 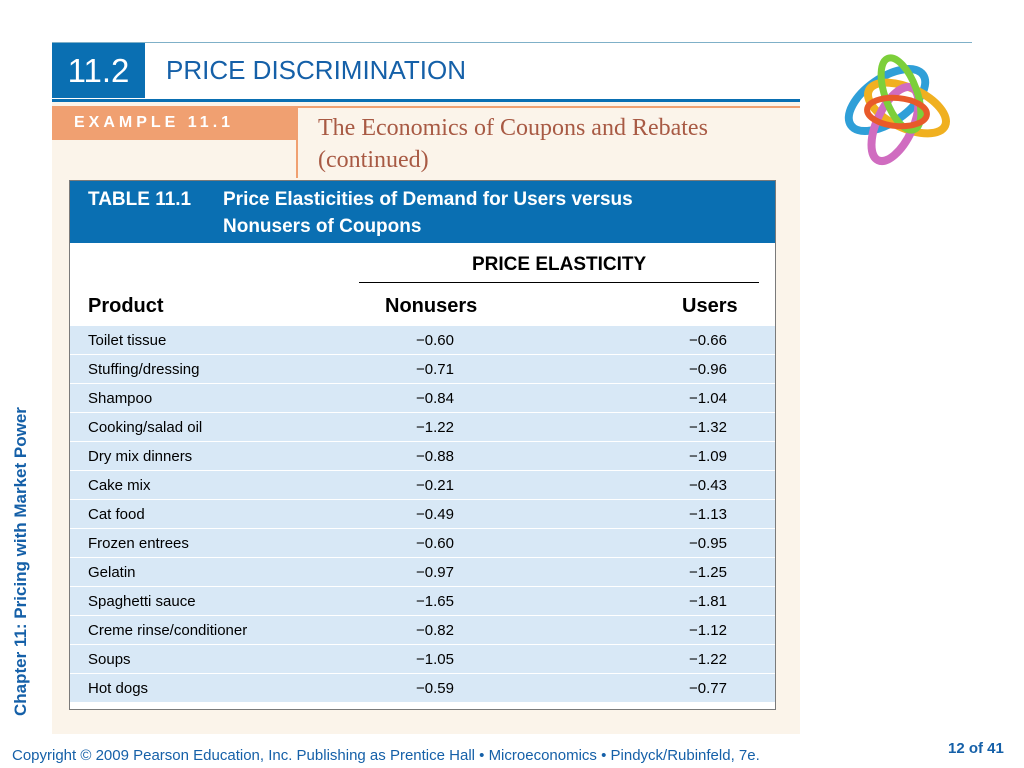 I want to click on example-label: EXAMPLE 11.1, so click(x=174, y=123).